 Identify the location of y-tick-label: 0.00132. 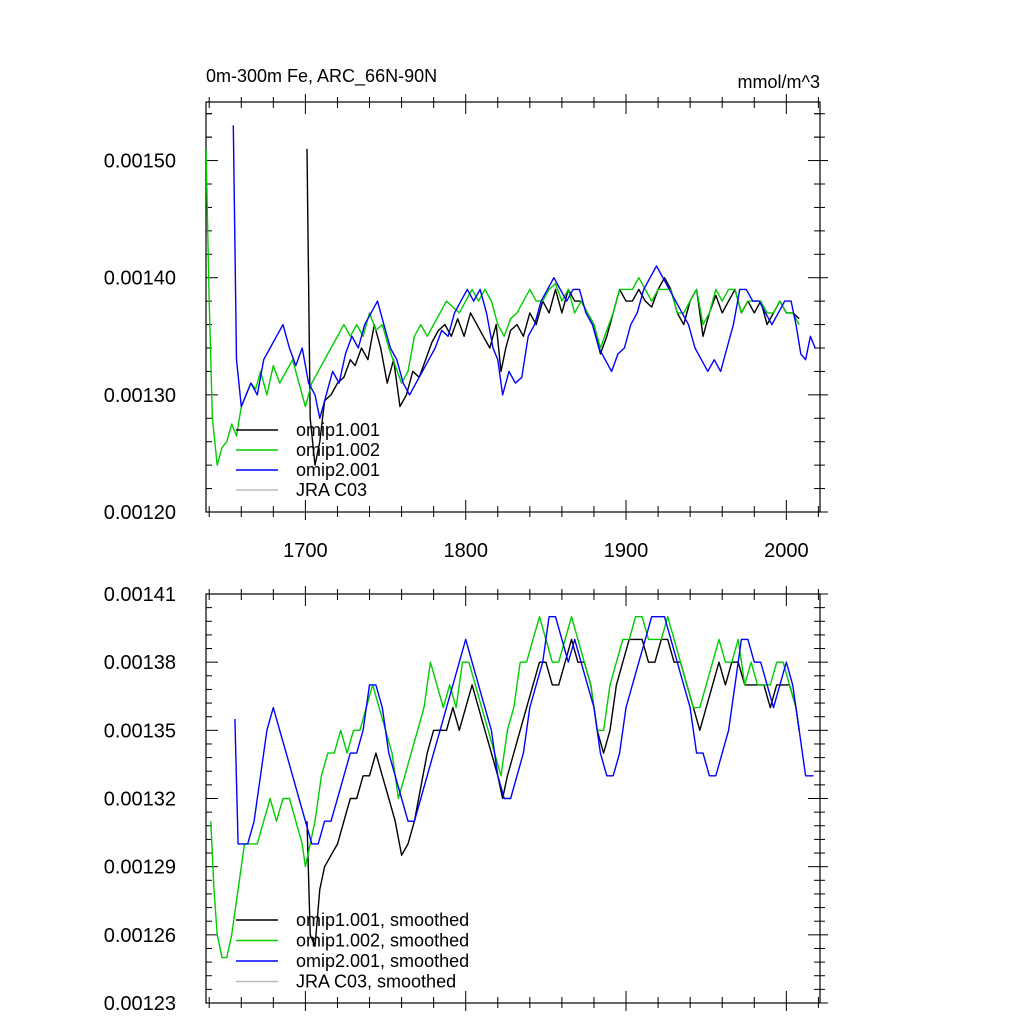
(140, 800).